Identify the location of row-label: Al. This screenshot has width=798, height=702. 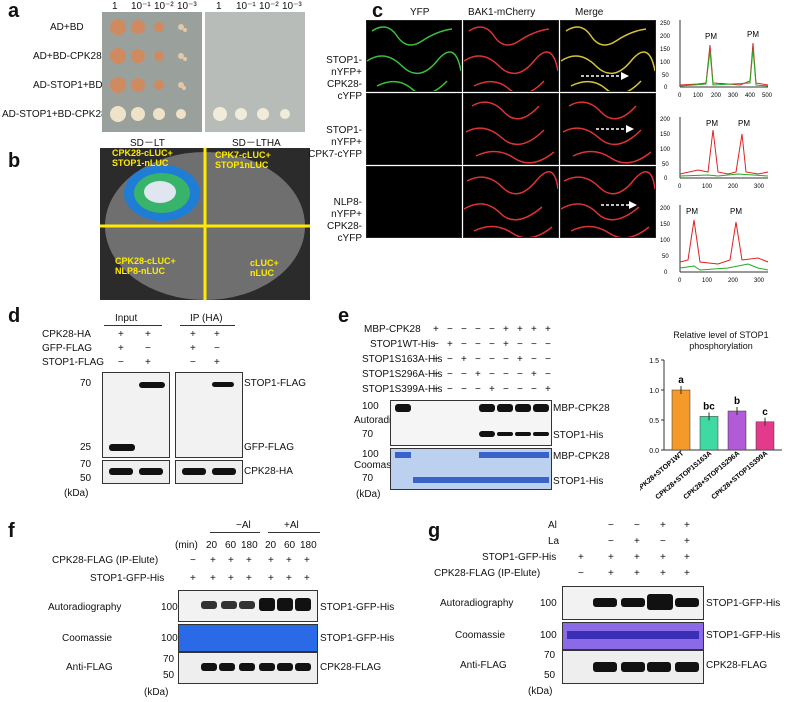
(552, 525).